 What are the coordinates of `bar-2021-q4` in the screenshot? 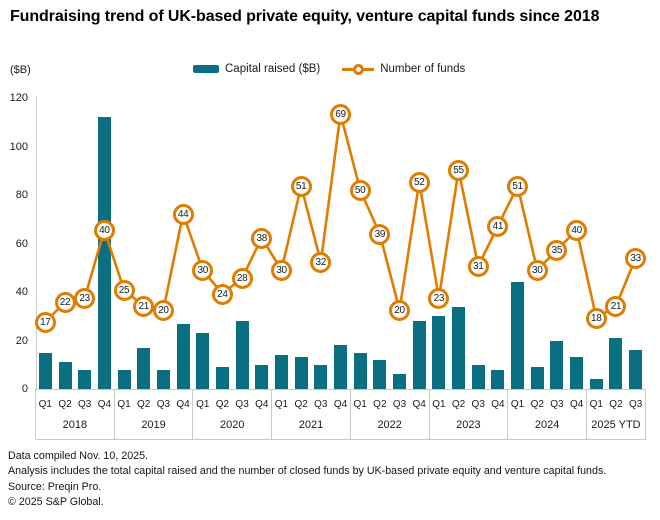 It's located at (340, 367).